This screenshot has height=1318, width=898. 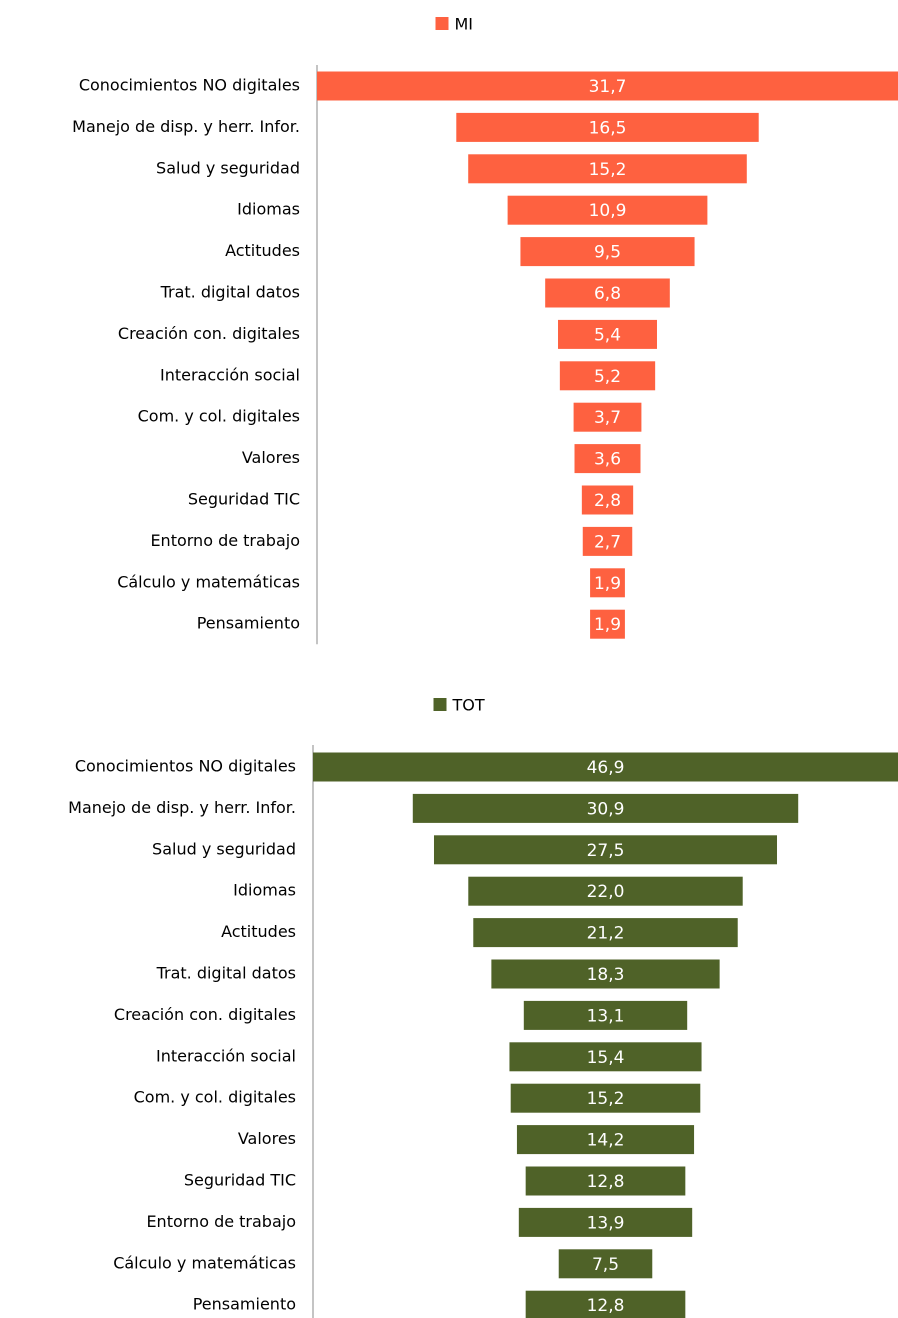 I want to click on value-label: 2,7, so click(x=607, y=542).